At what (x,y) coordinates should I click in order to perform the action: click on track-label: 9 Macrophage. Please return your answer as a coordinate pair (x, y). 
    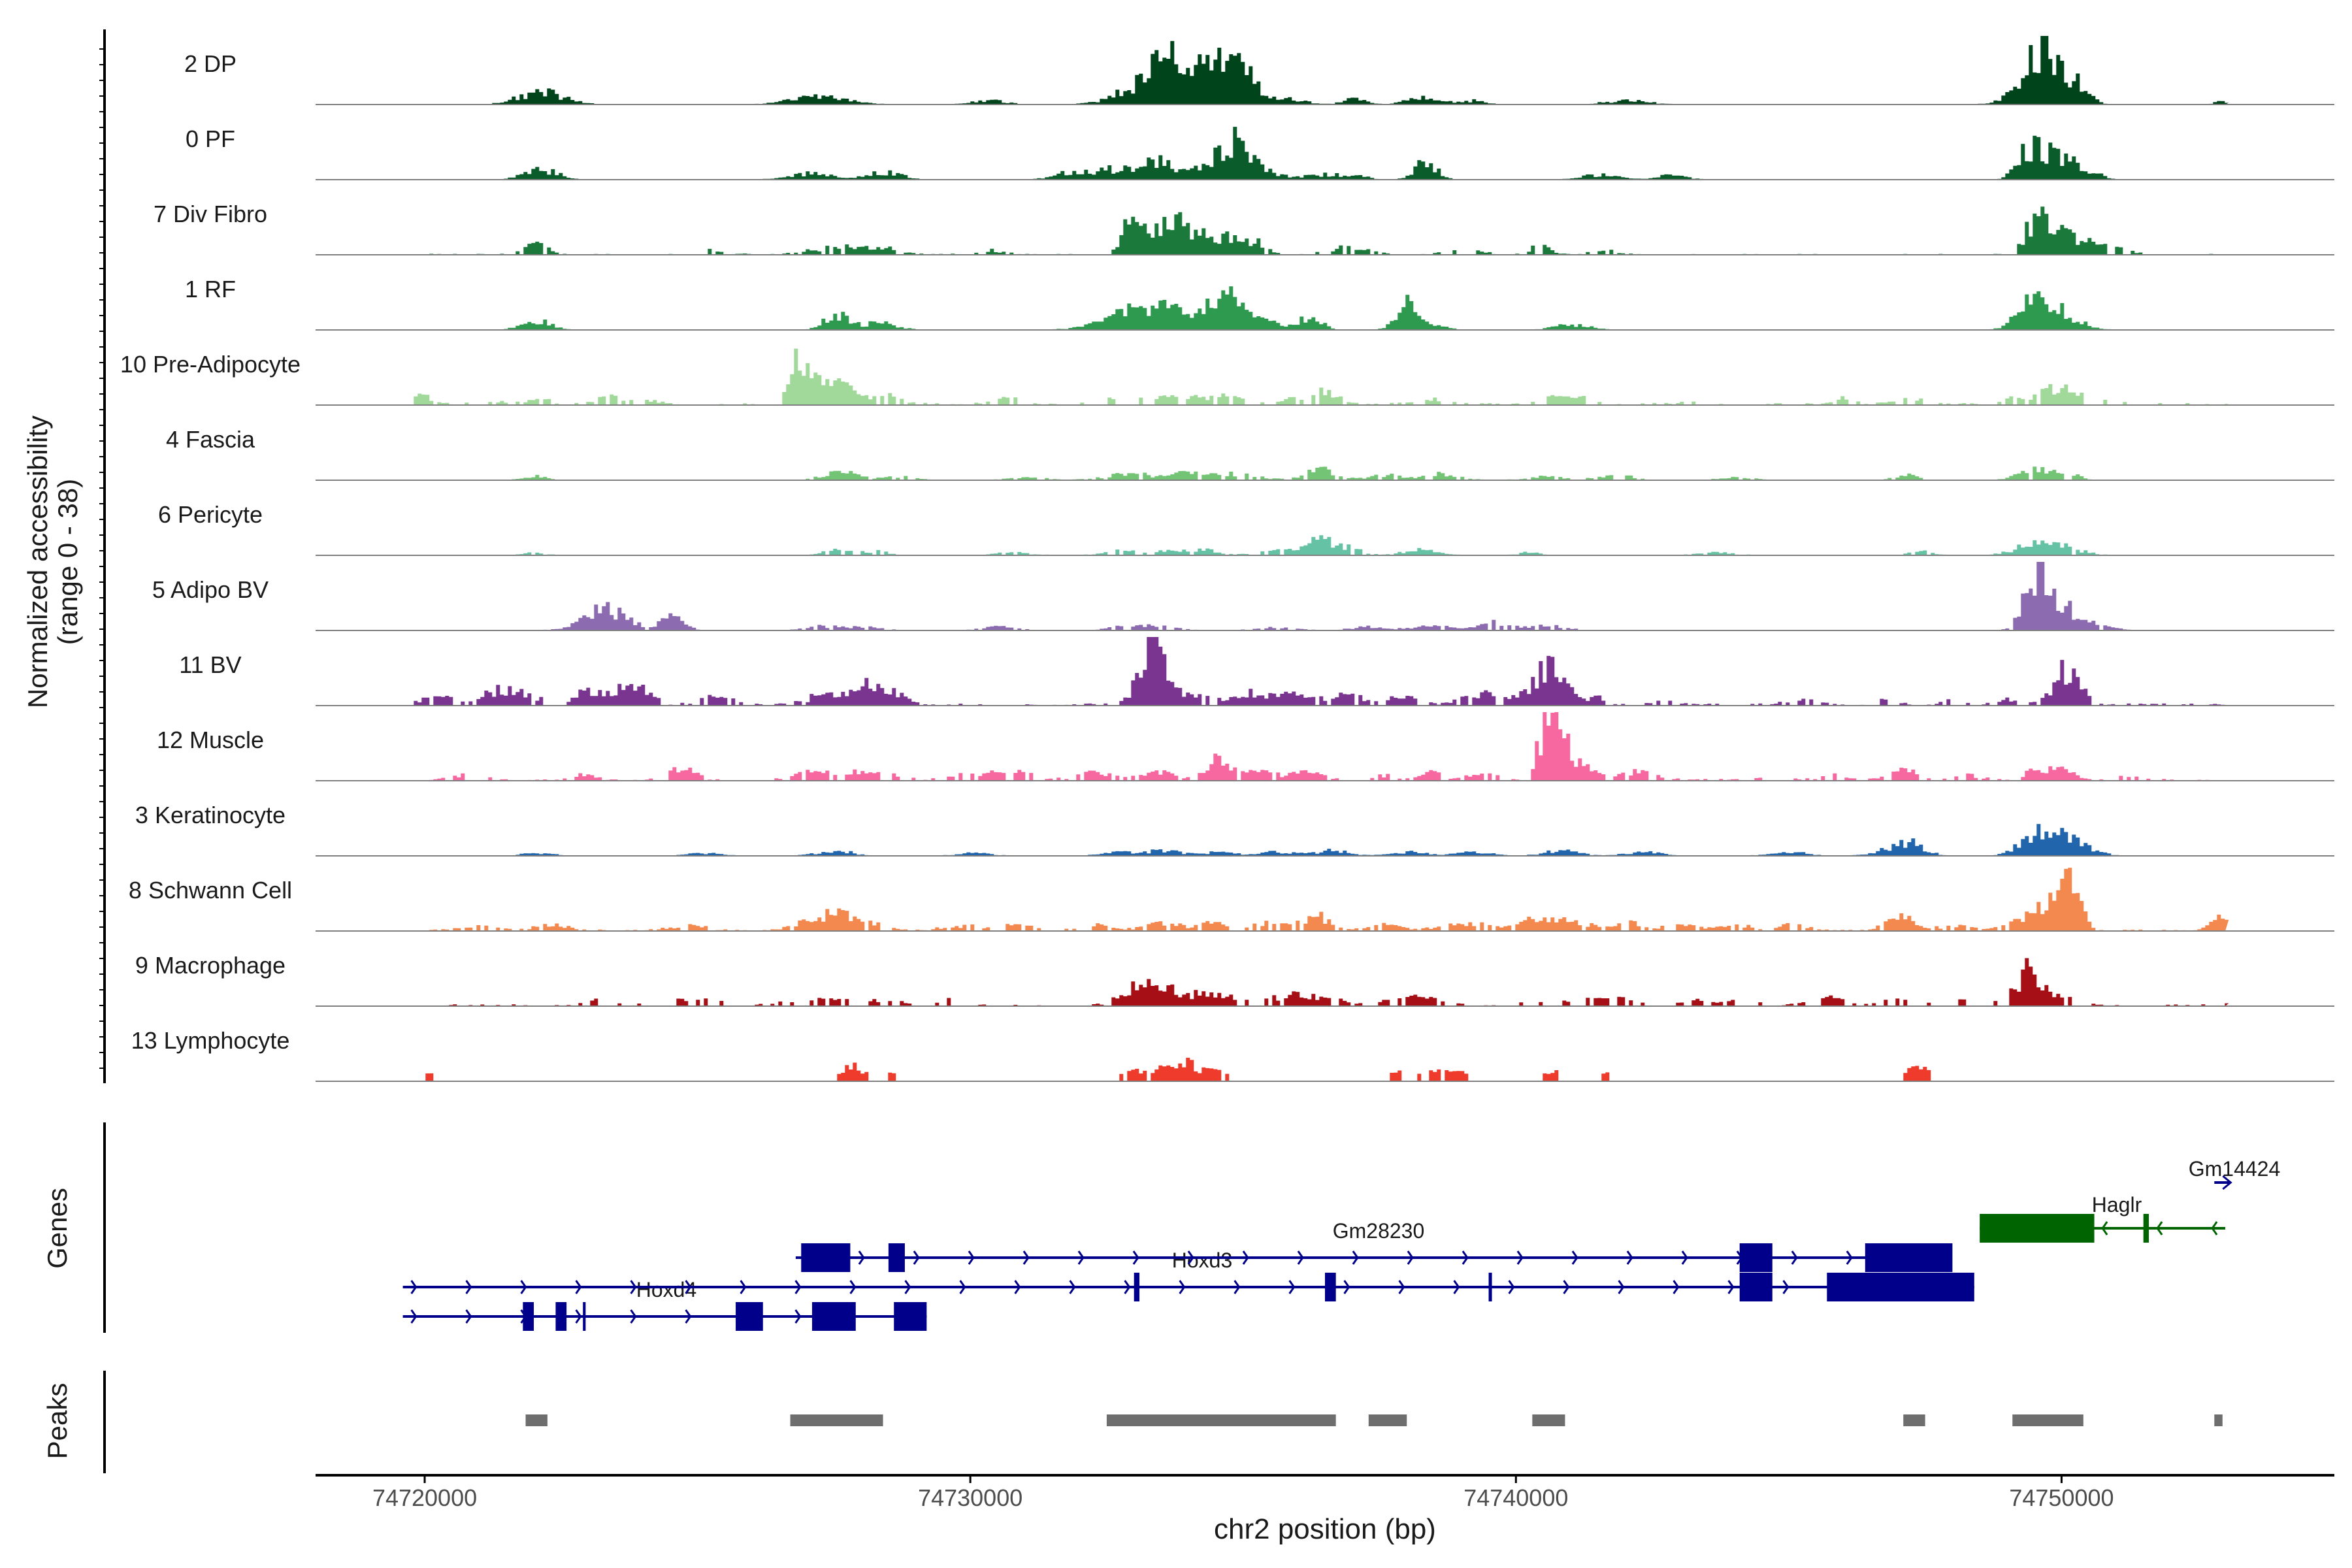
    Looking at the image, I should click on (210, 965).